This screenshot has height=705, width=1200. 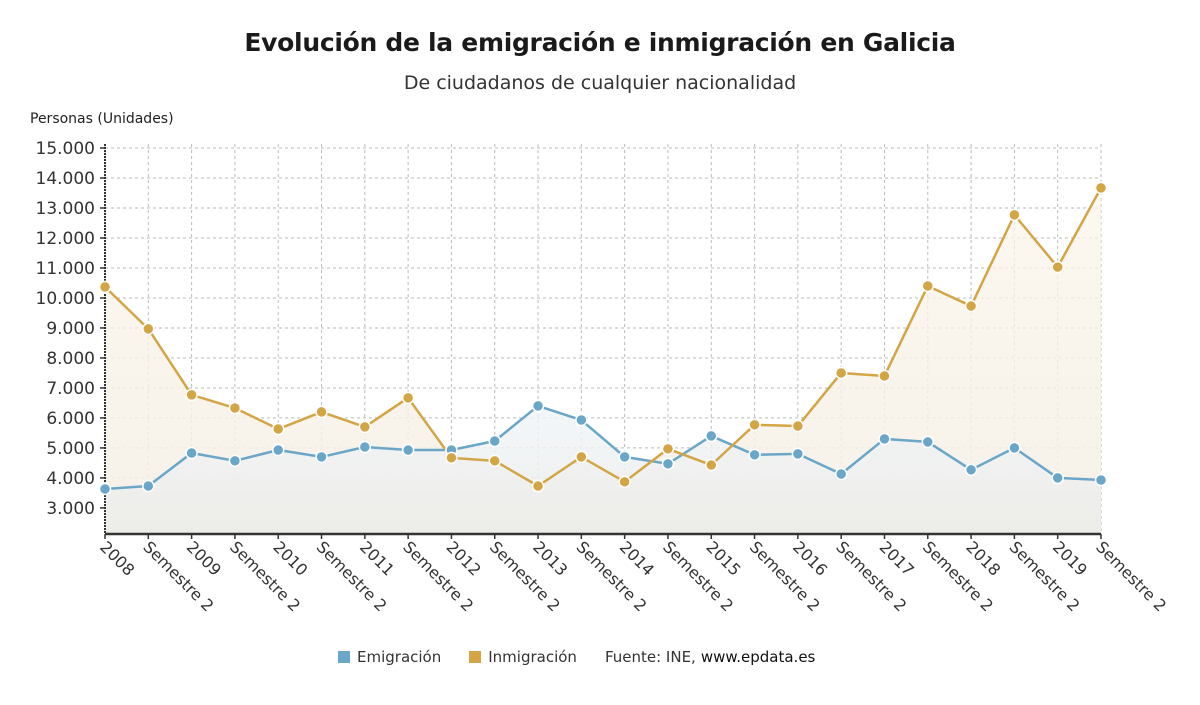 I want to click on y-tick-label: 4.000, so click(x=70, y=479).